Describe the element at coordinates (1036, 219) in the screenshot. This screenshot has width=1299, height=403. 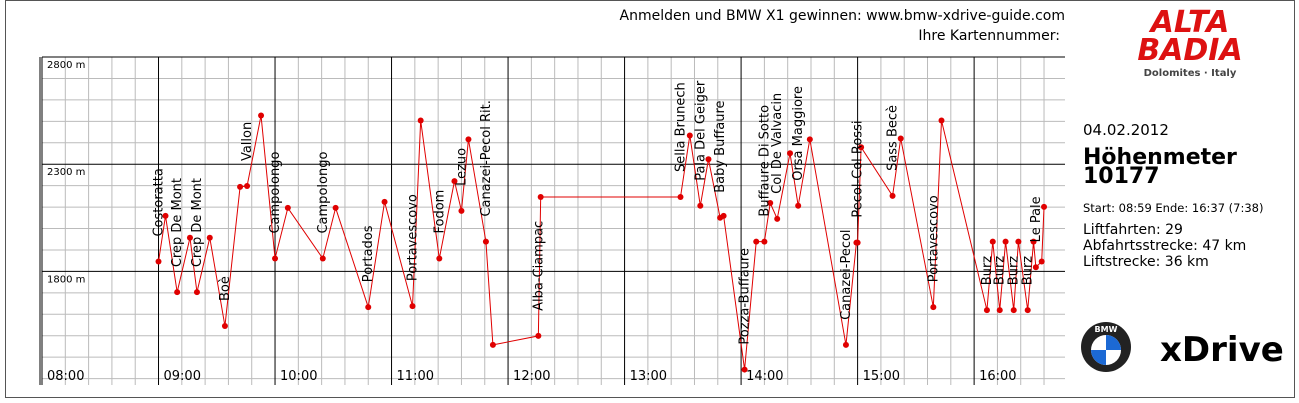
I see `lift-label: Le Pale` at that location.